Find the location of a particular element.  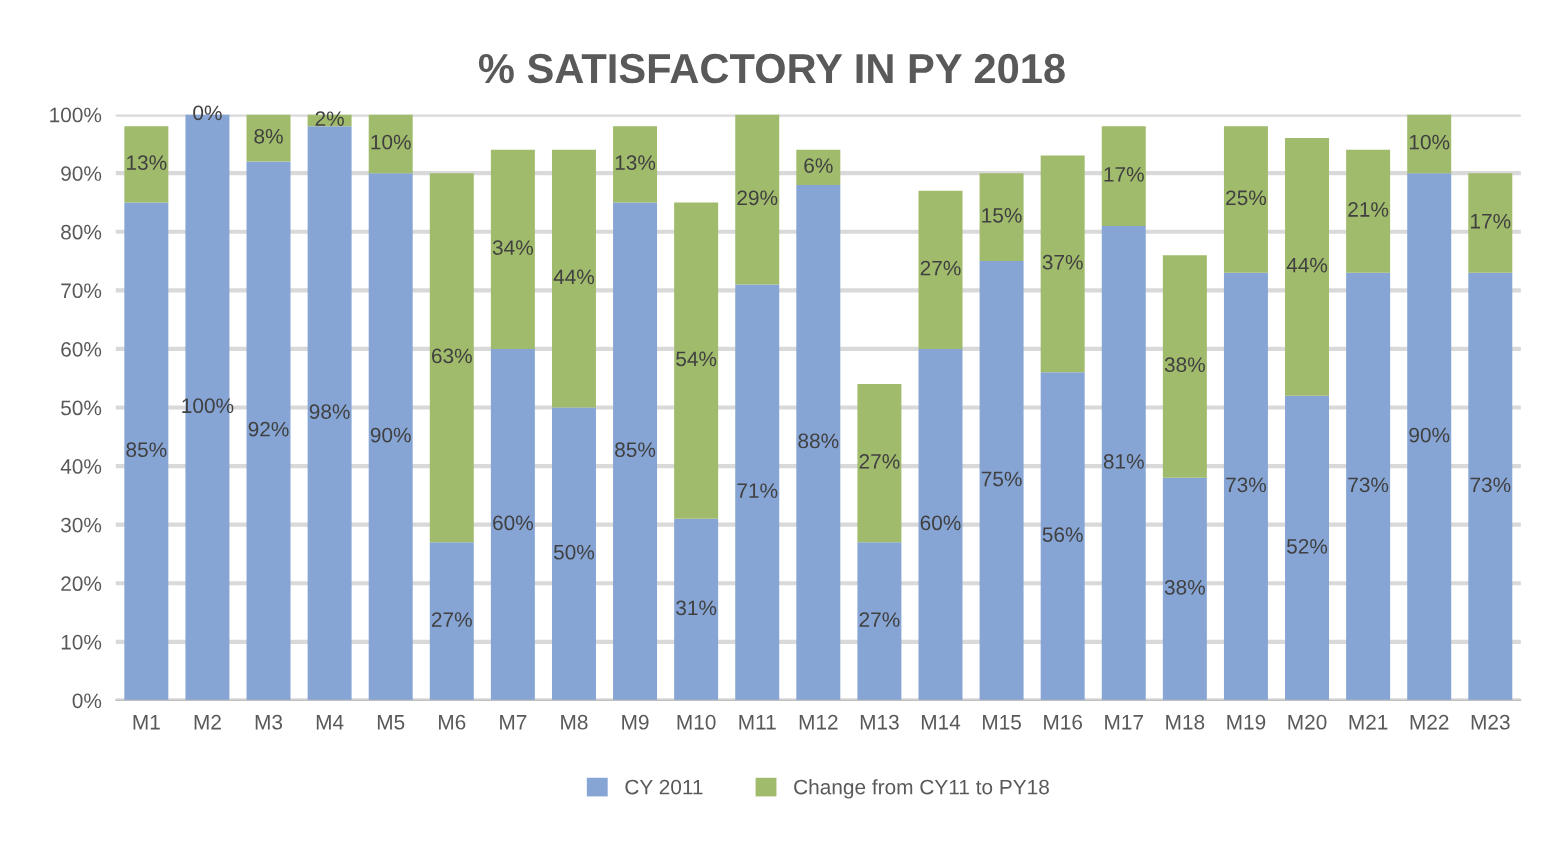

y-tick-label: 80% is located at coordinates (81, 232).